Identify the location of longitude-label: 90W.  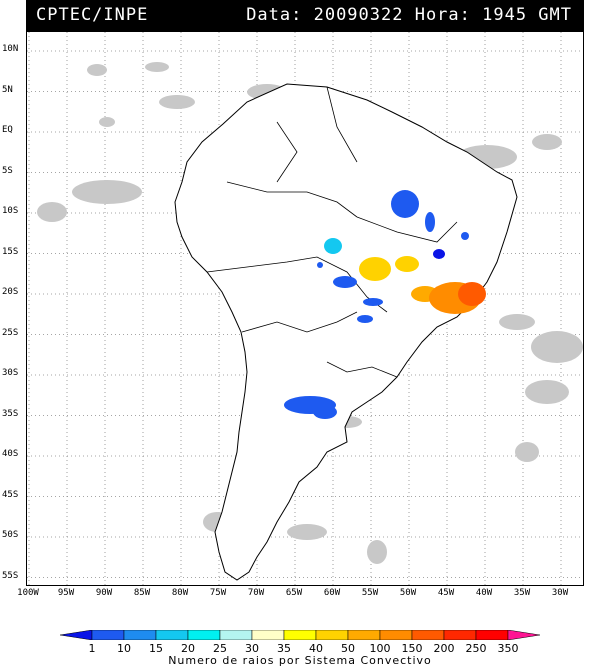
(104, 593).